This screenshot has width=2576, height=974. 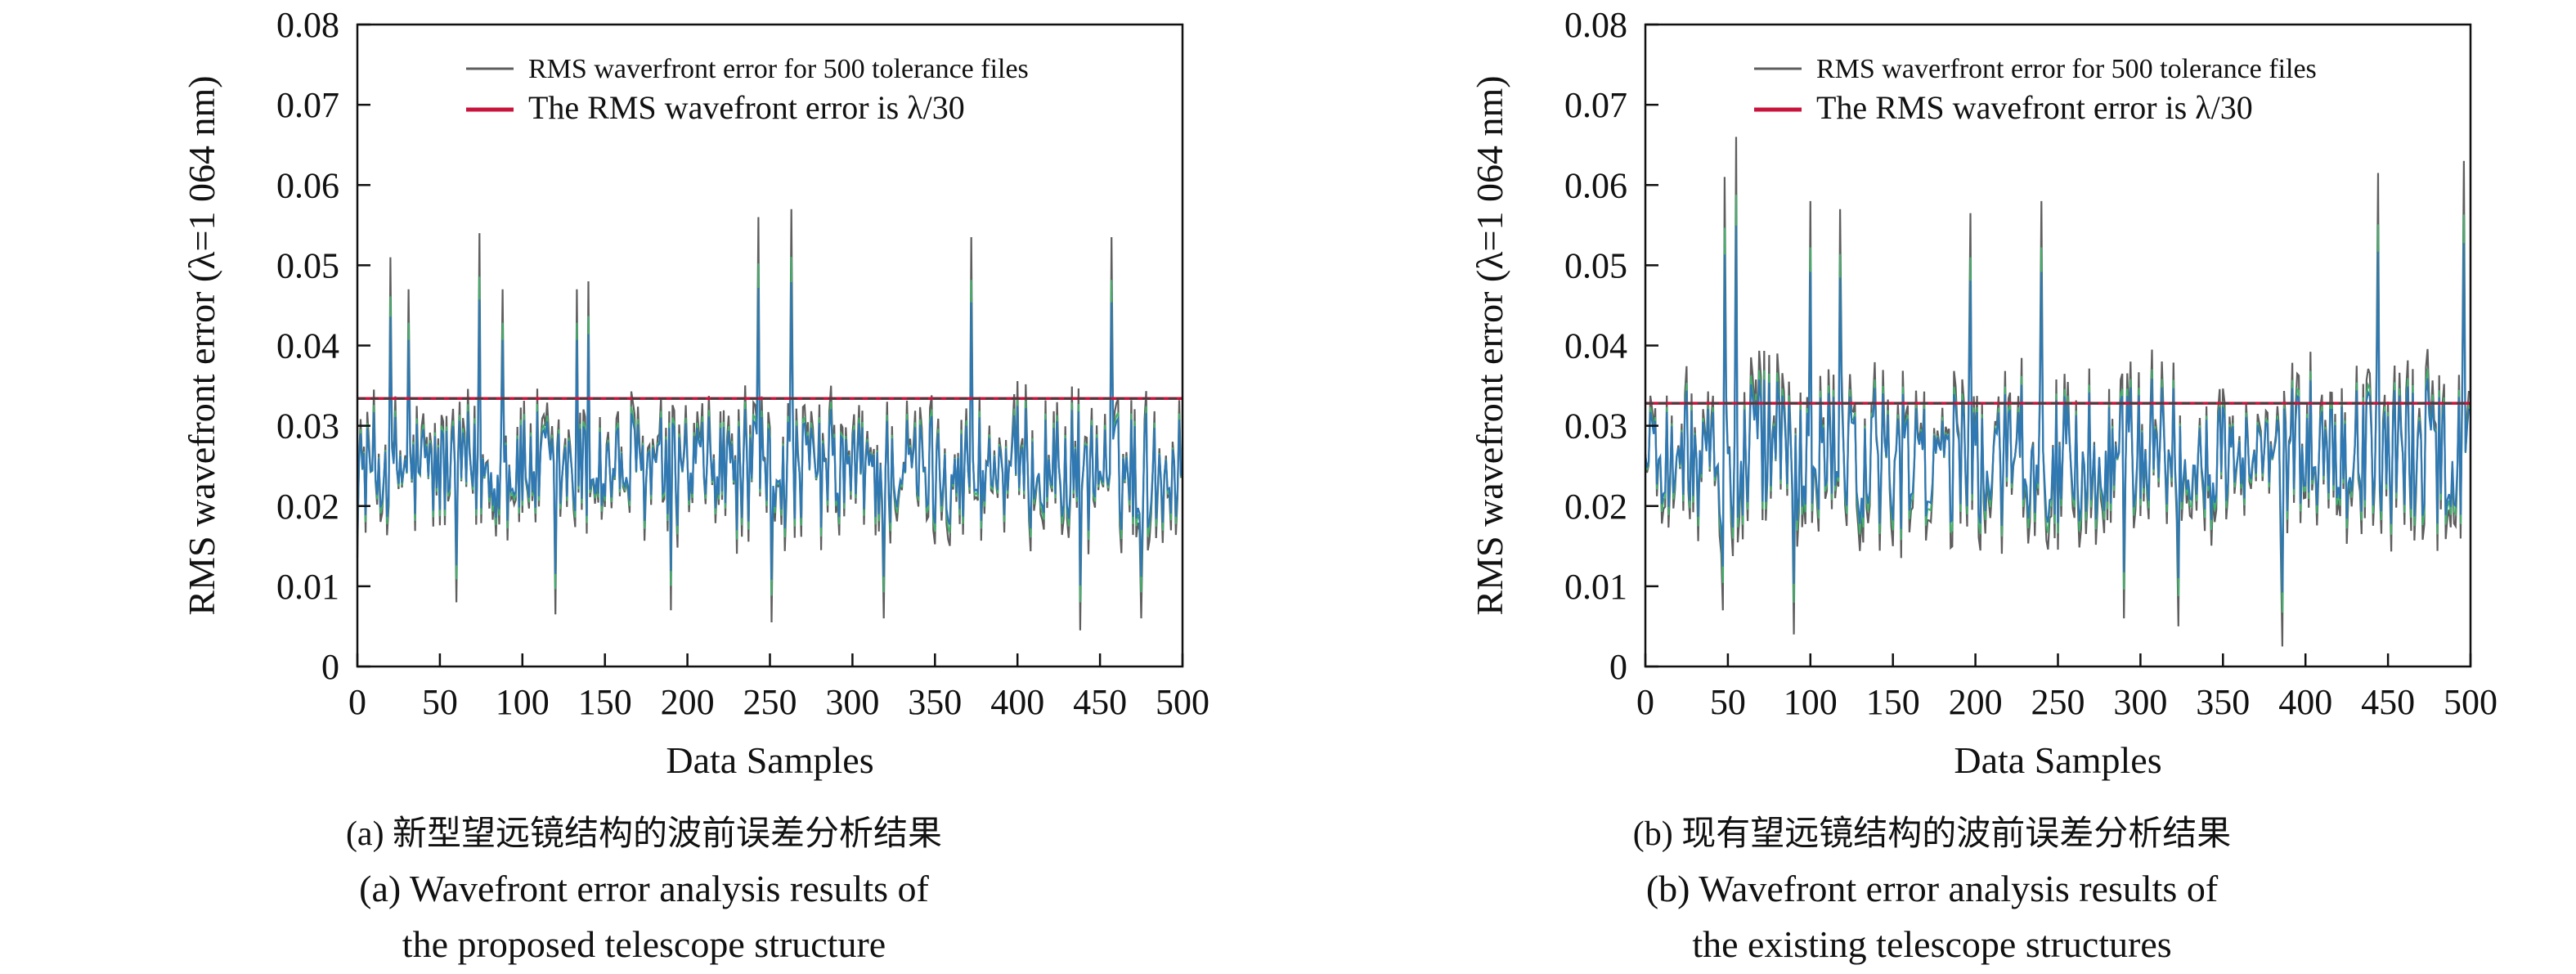 I want to click on caption-b-en-line1: (b) Wavefront error analysis results of, so click(x=1932, y=889).